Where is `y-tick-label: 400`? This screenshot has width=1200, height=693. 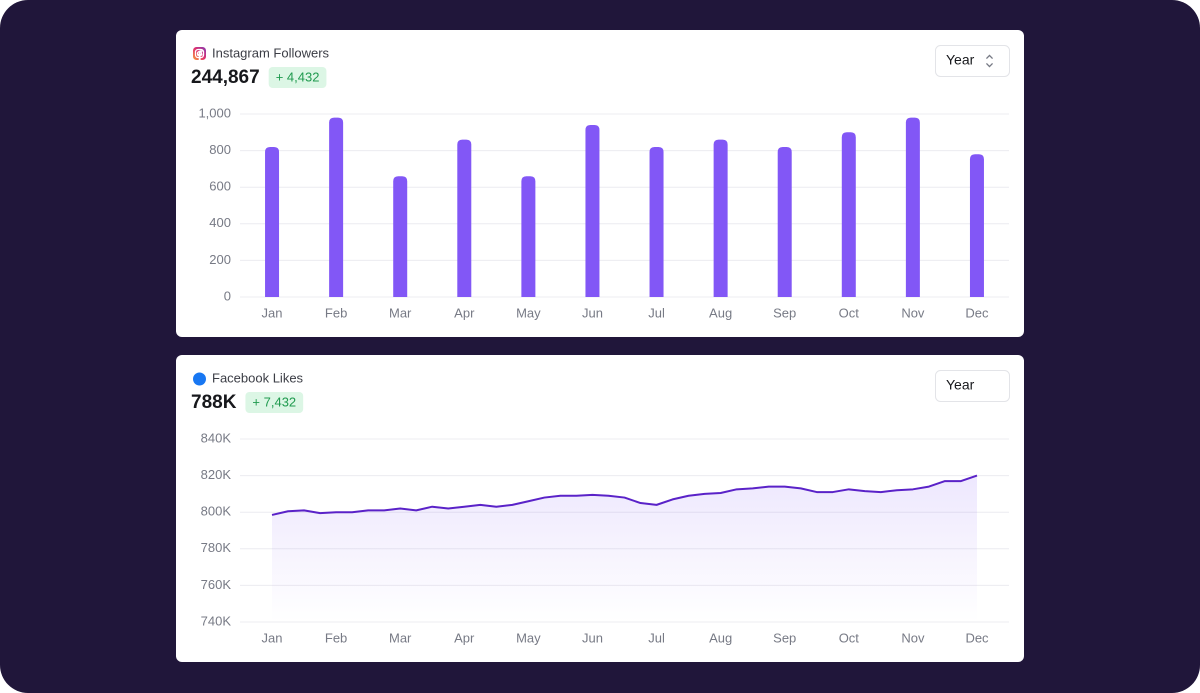 y-tick-label: 400 is located at coordinates (220, 222).